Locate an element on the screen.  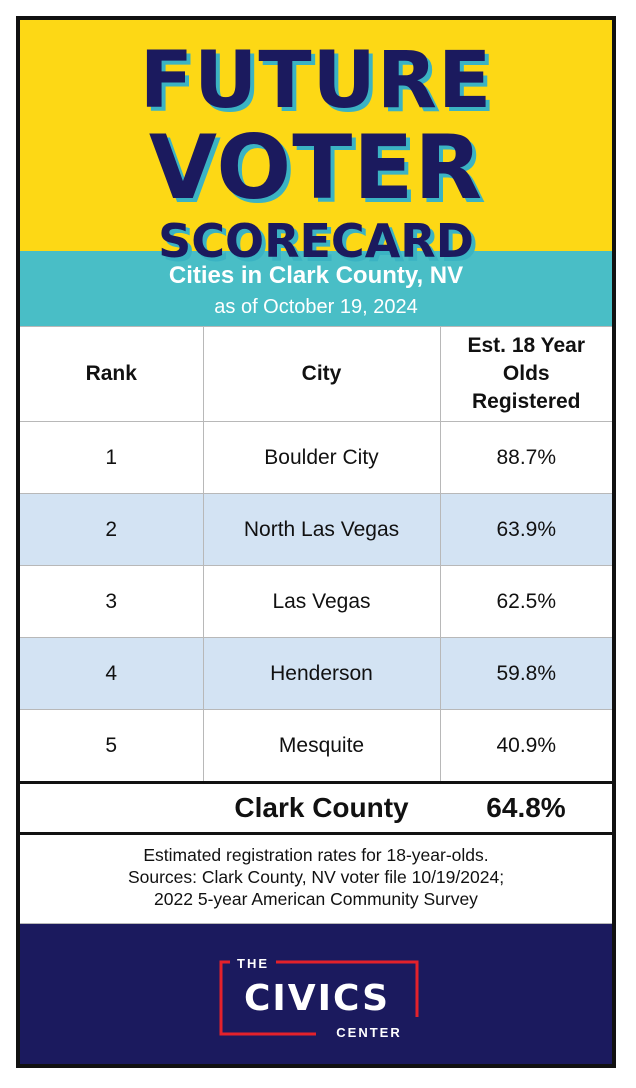
logo-top-gap is located at coordinates (253, 963).